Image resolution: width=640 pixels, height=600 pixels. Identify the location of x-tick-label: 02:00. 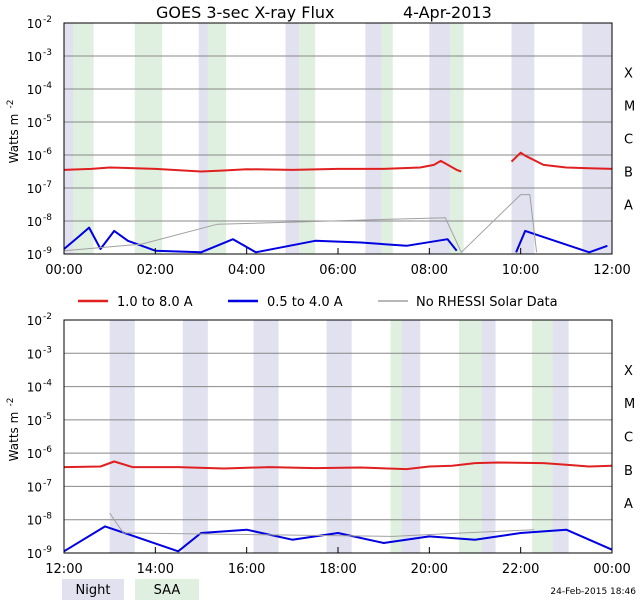
(155, 270).